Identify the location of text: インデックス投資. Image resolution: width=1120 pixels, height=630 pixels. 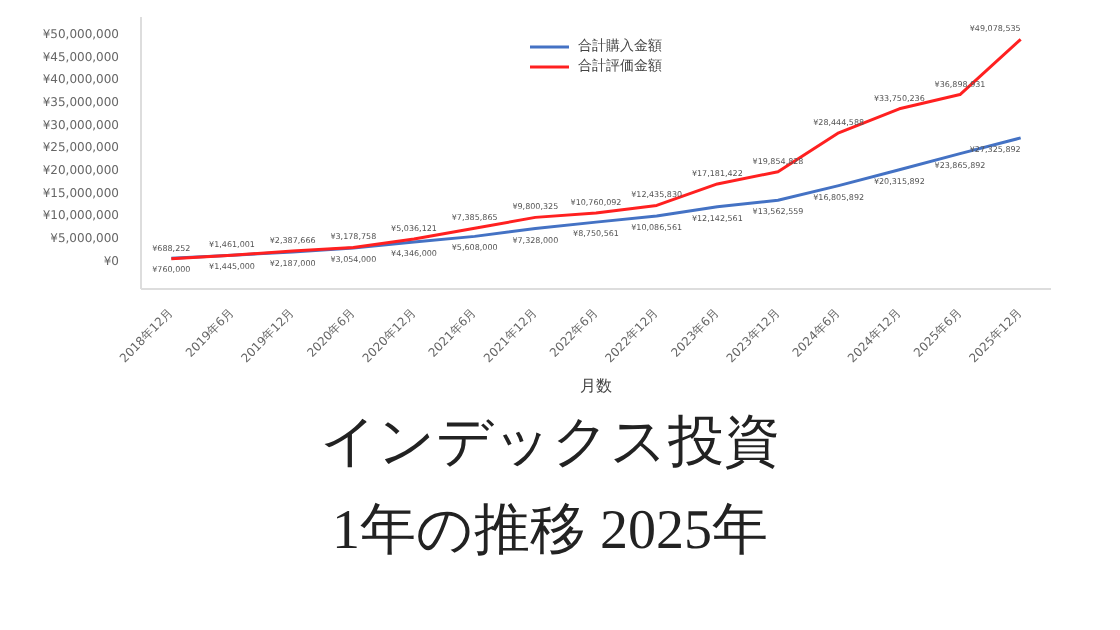
(550, 444).